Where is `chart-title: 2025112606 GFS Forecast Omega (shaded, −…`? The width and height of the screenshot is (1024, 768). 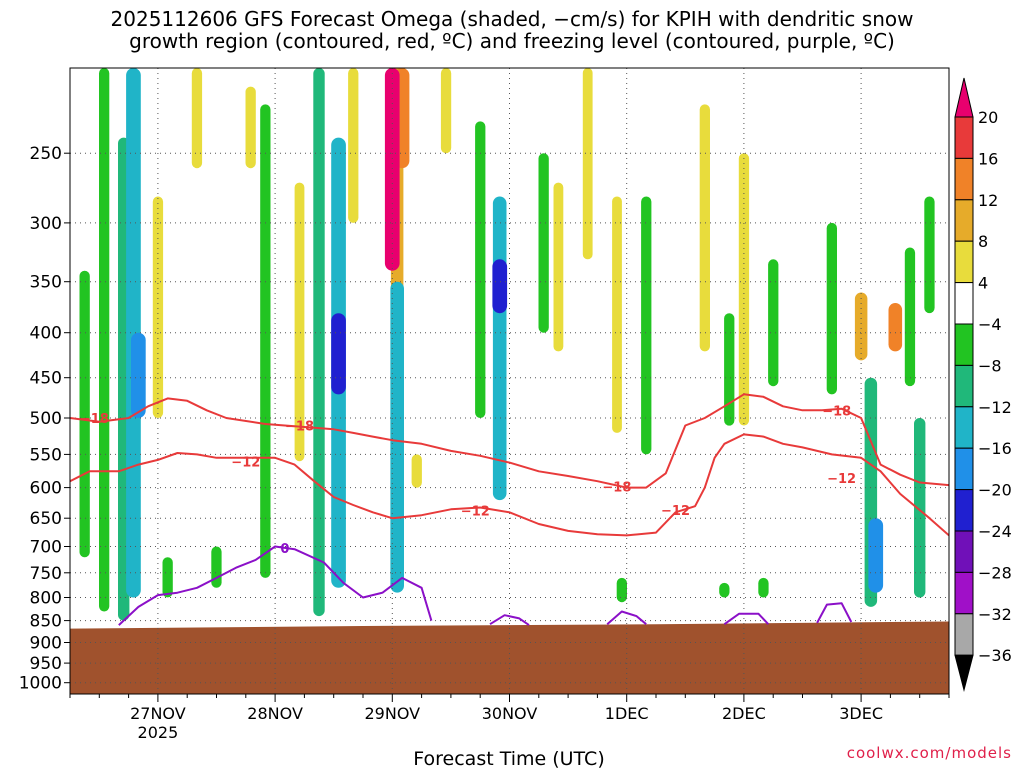 chart-title: 2025112606 GFS Forecast Omega (shaded, −… is located at coordinates (512, 30).